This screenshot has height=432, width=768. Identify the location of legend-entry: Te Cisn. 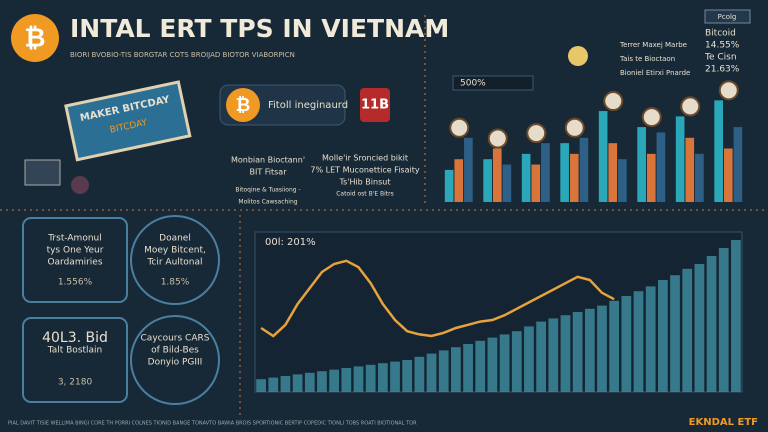
(720, 58).